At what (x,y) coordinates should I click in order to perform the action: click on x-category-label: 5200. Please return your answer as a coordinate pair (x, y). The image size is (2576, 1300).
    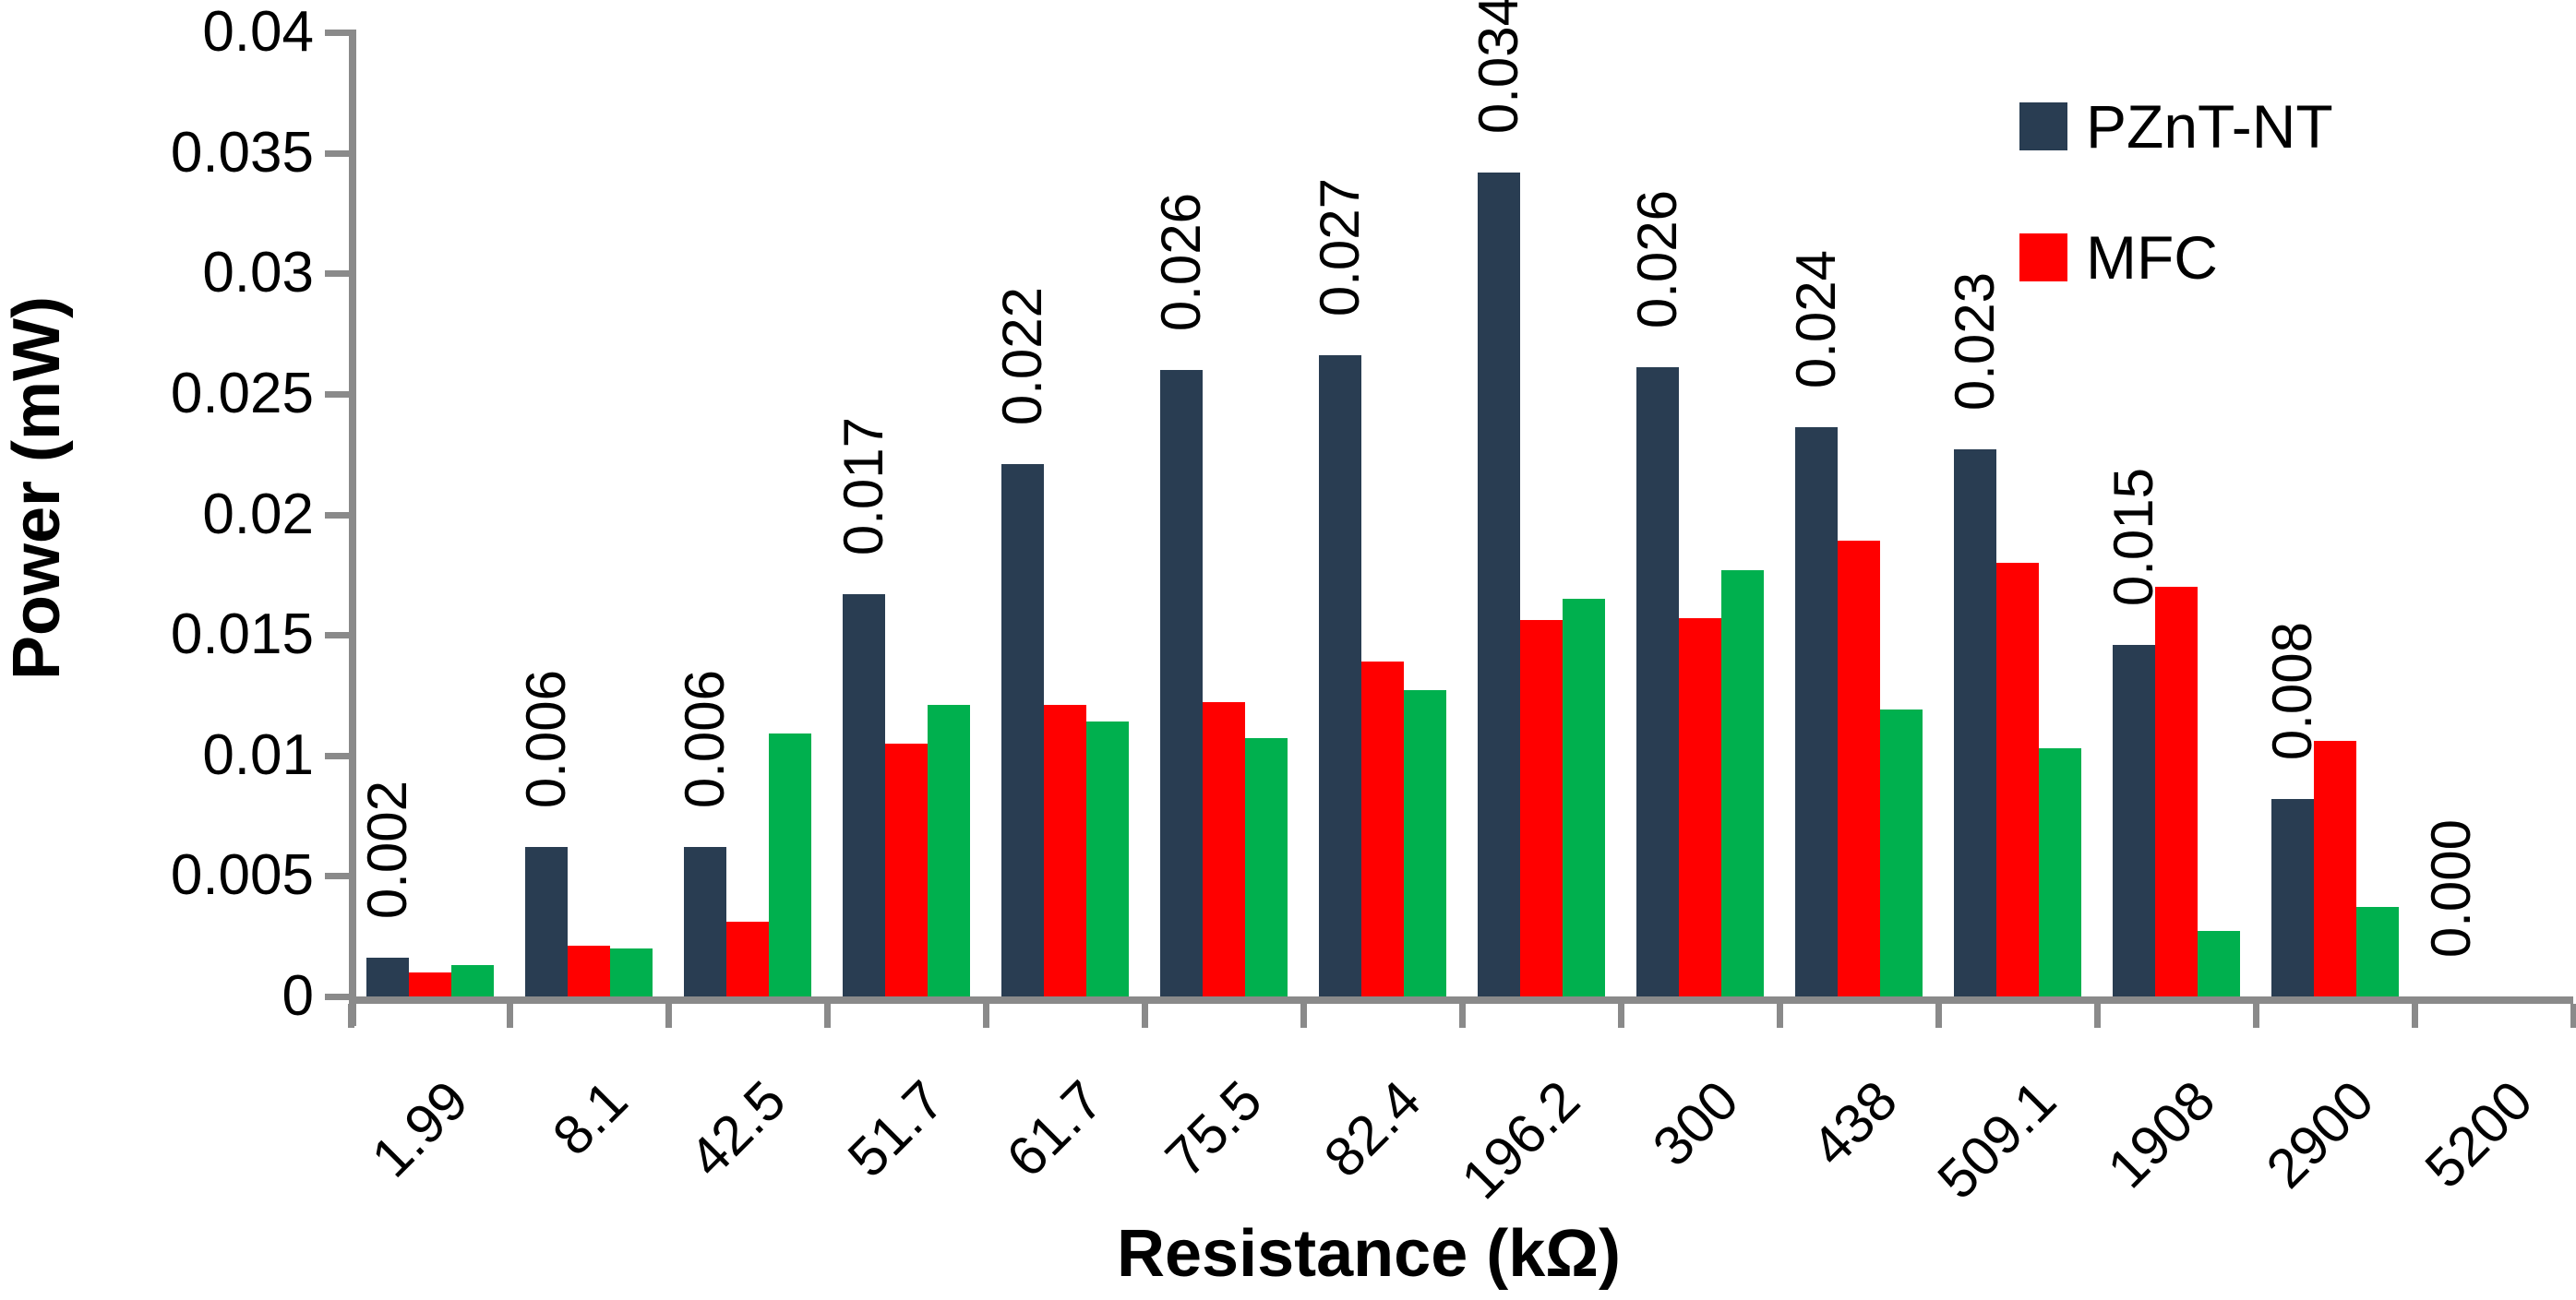
    Looking at the image, I should click on (2478, 1134).